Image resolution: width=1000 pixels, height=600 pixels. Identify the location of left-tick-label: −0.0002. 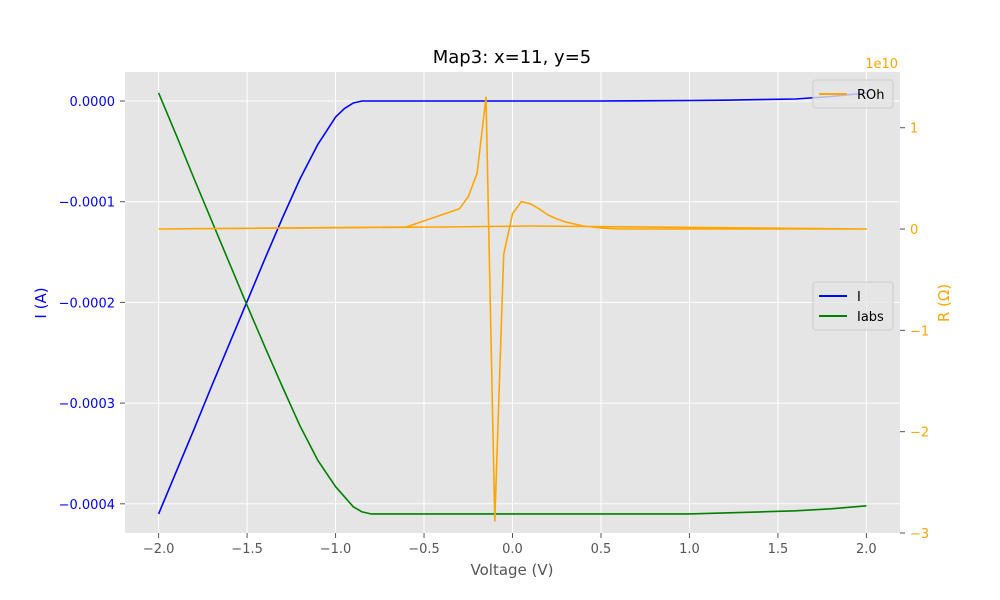
(87, 303).